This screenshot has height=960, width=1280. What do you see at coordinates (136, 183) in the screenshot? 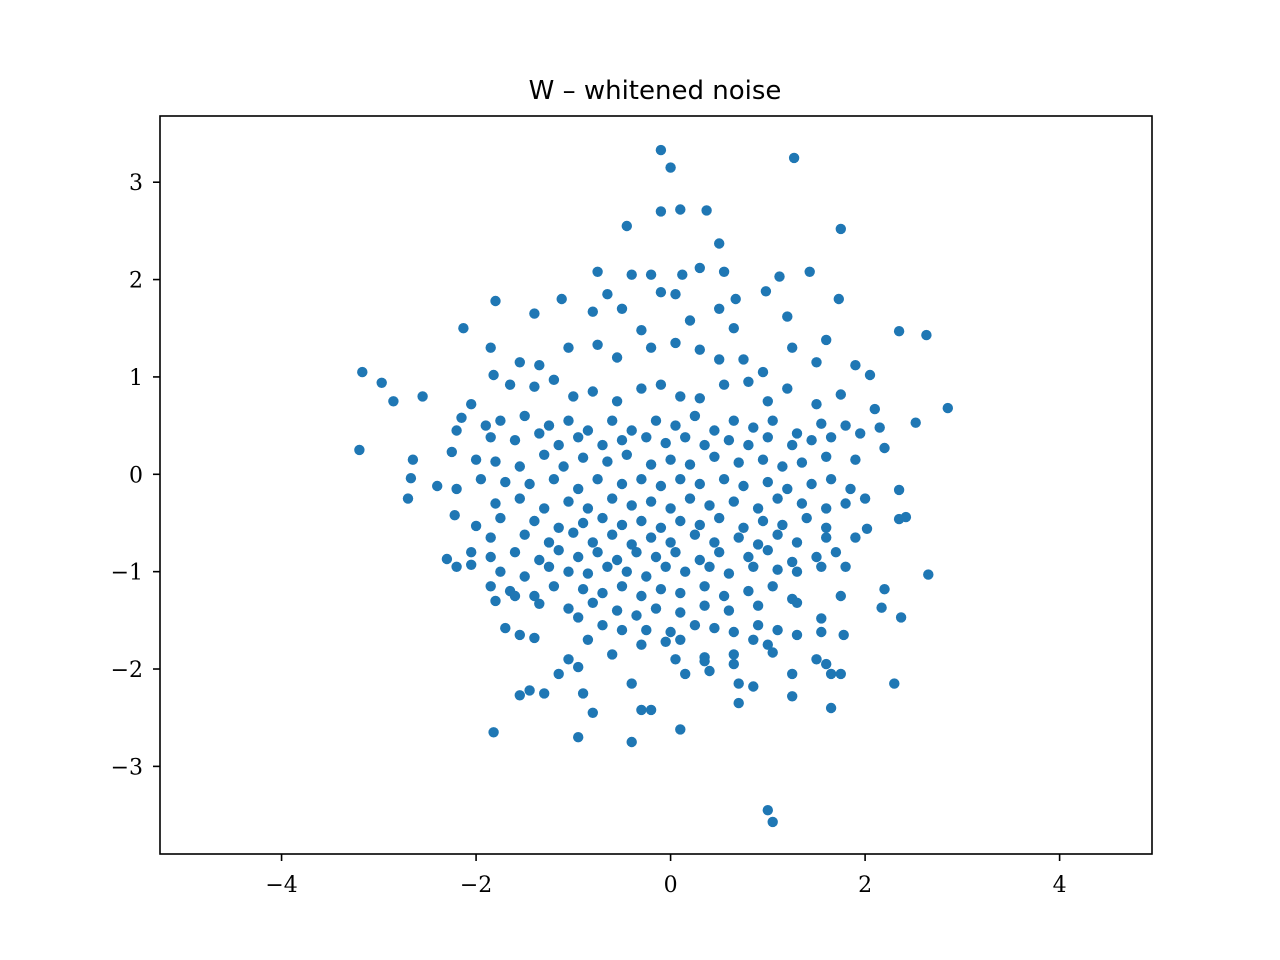
I see `y-tick-label: 3` at bounding box center [136, 183].